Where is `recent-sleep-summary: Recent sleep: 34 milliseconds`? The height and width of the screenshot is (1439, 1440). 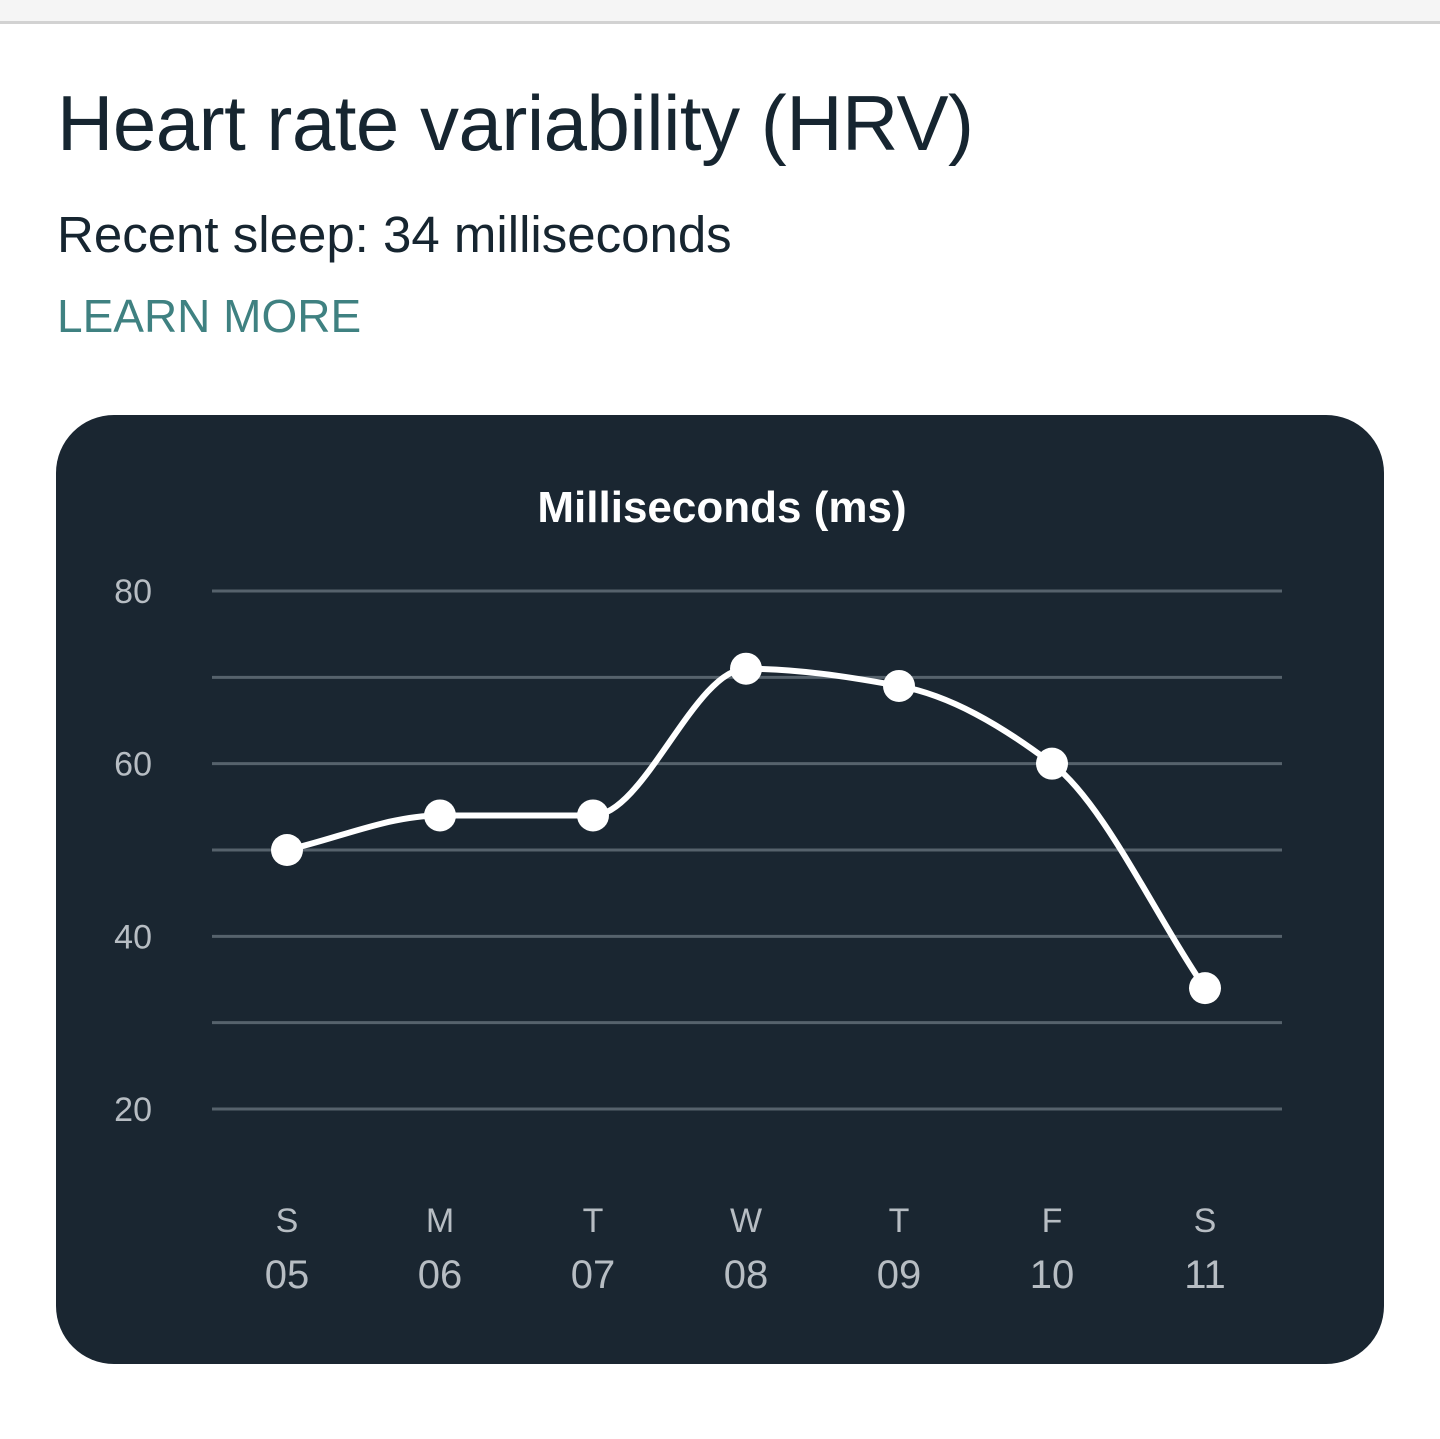
recent-sleep-summary: Recent sleep: 34 milliseconds is located at coordinates (394, 234).